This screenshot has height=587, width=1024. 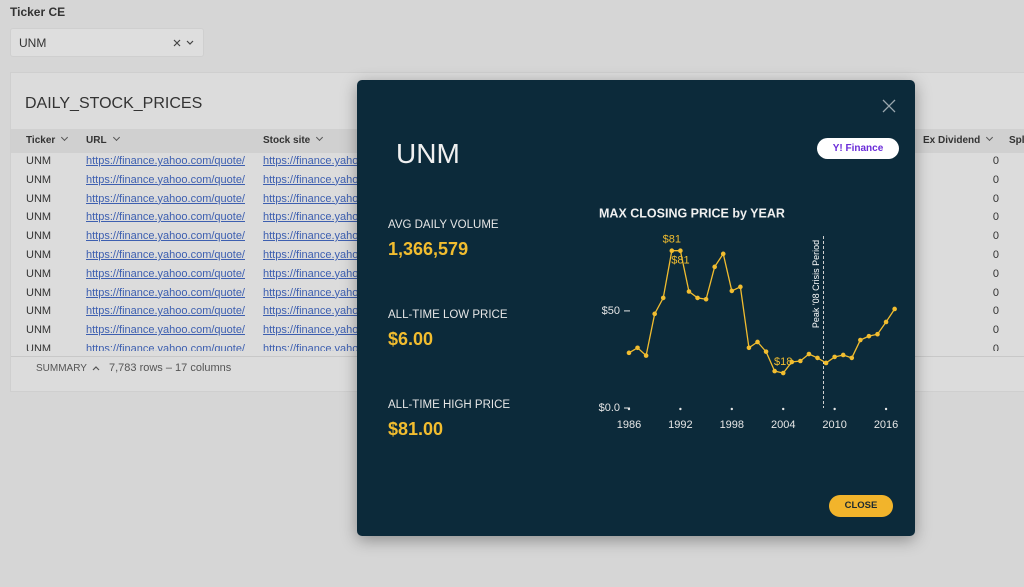 What do you see at coordinates (46, 140) in the screenshot?
I see `column-header: Ticker` at bounding box center [46, 140].